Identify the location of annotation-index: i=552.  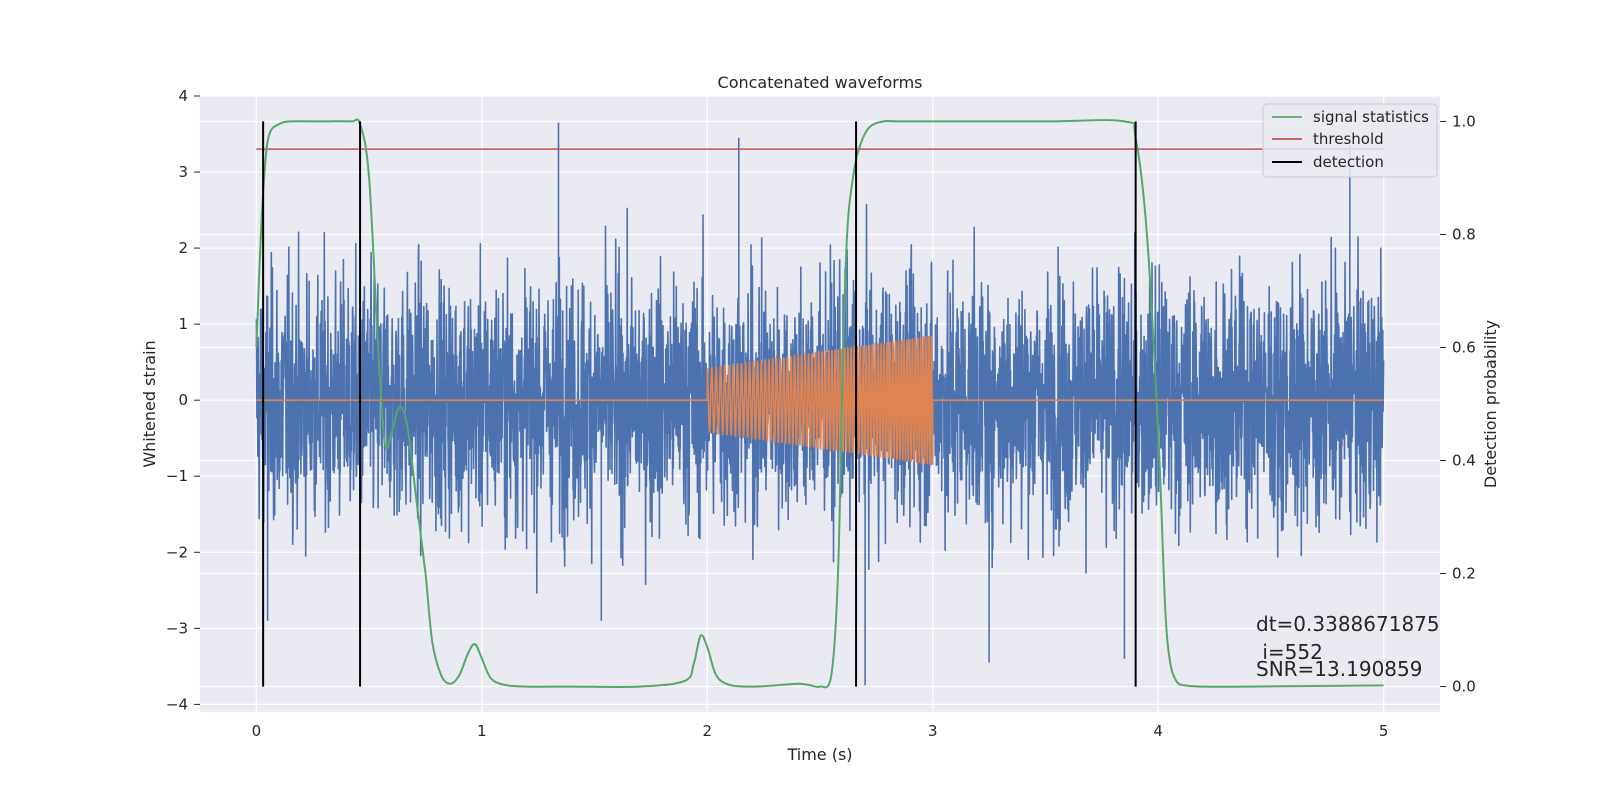
(1289, 652).